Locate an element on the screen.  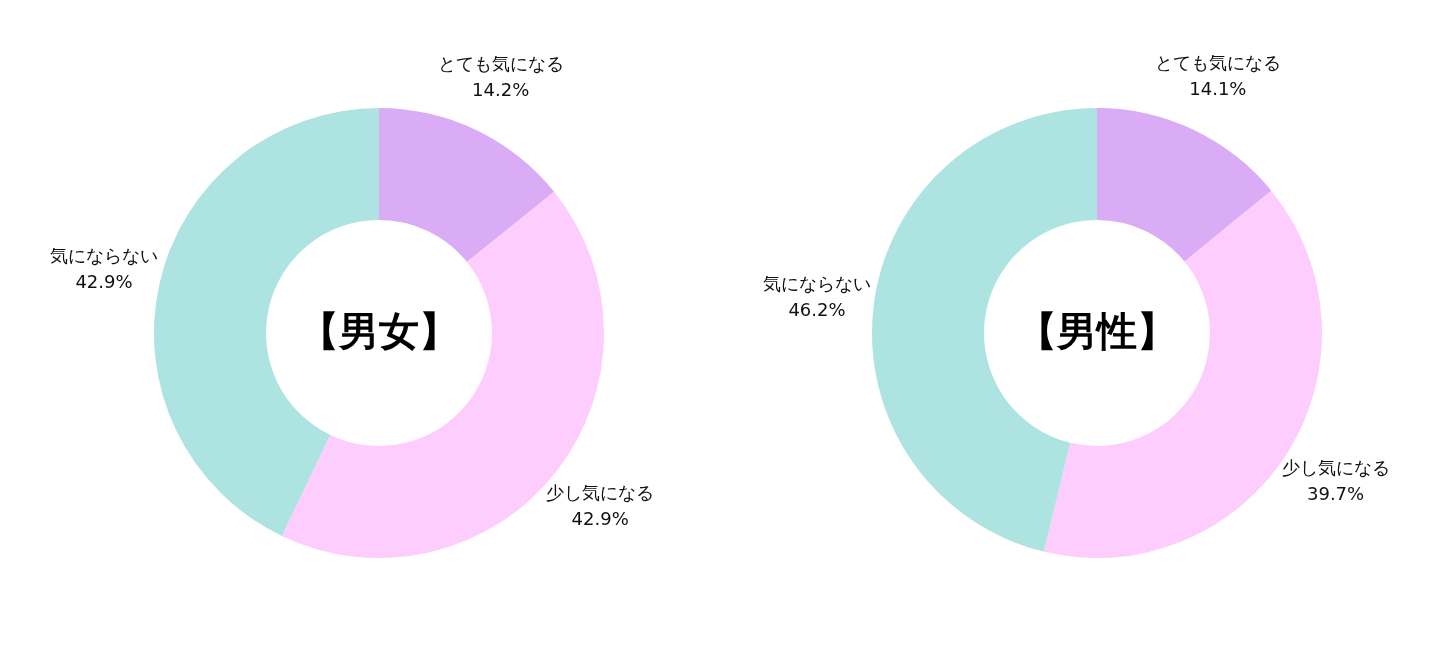
data-label: 14.2% is located at coordinates (501, 89).